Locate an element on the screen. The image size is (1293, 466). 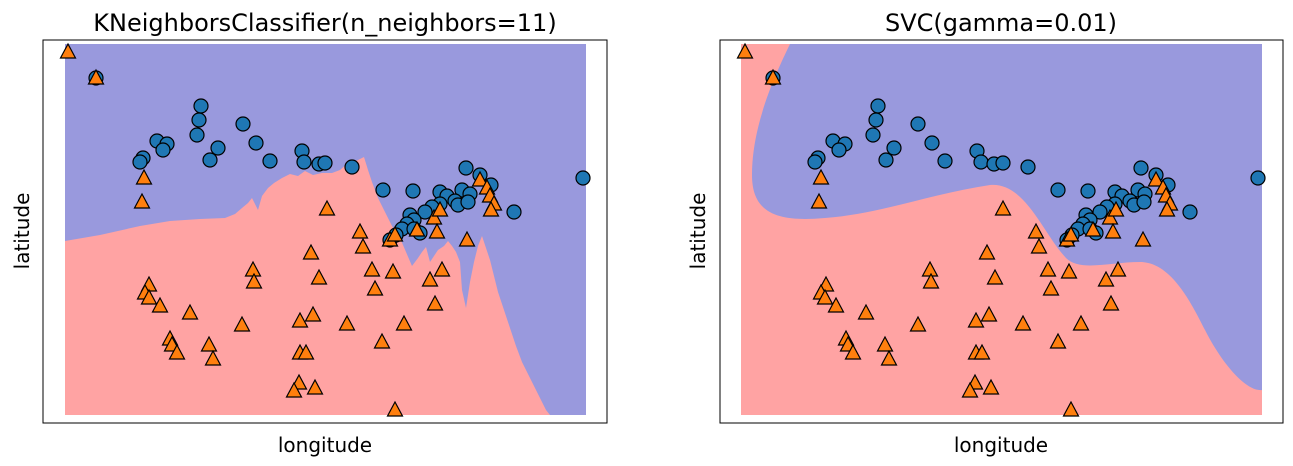
svc-xlabel: longitude is located at coordinates (1001, 445).